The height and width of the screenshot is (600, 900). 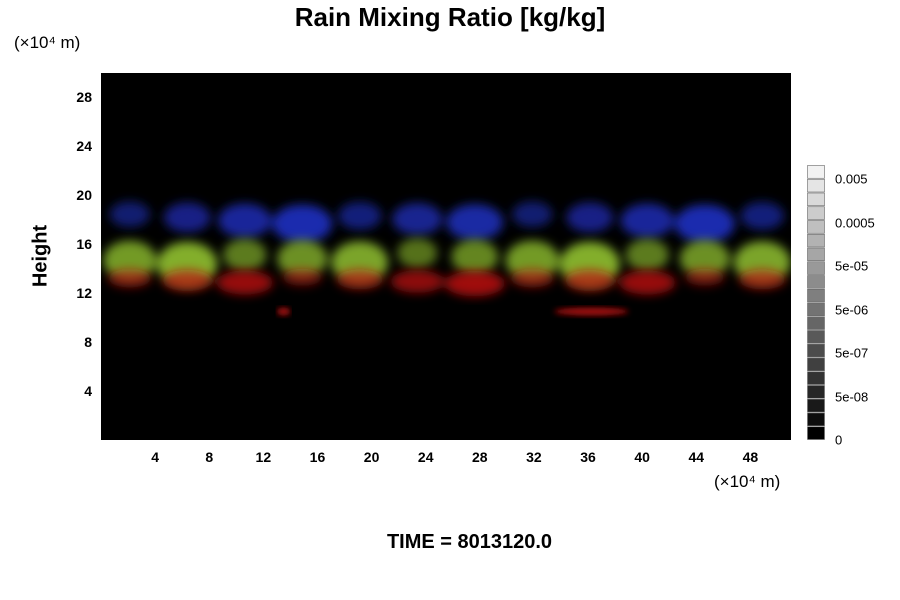 I want to click on y-axis-unit: (×10⁴ m), so click(x=47, y=42).